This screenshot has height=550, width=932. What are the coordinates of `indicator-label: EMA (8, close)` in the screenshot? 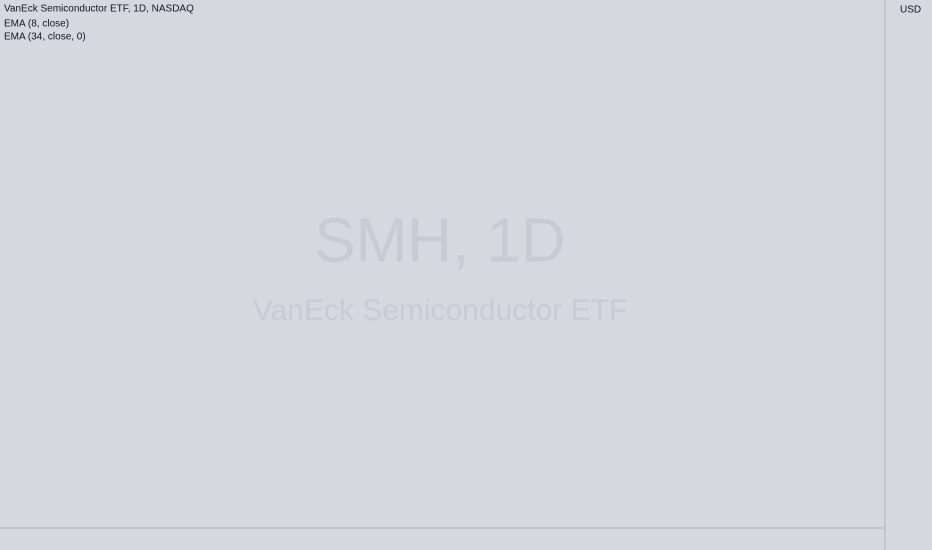 It's located at (36, 24).